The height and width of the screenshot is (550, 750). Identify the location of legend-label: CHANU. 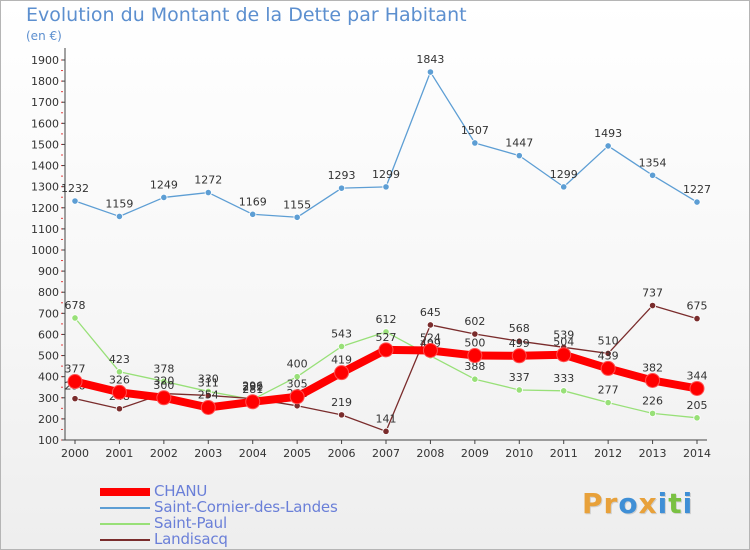
(181, 491).